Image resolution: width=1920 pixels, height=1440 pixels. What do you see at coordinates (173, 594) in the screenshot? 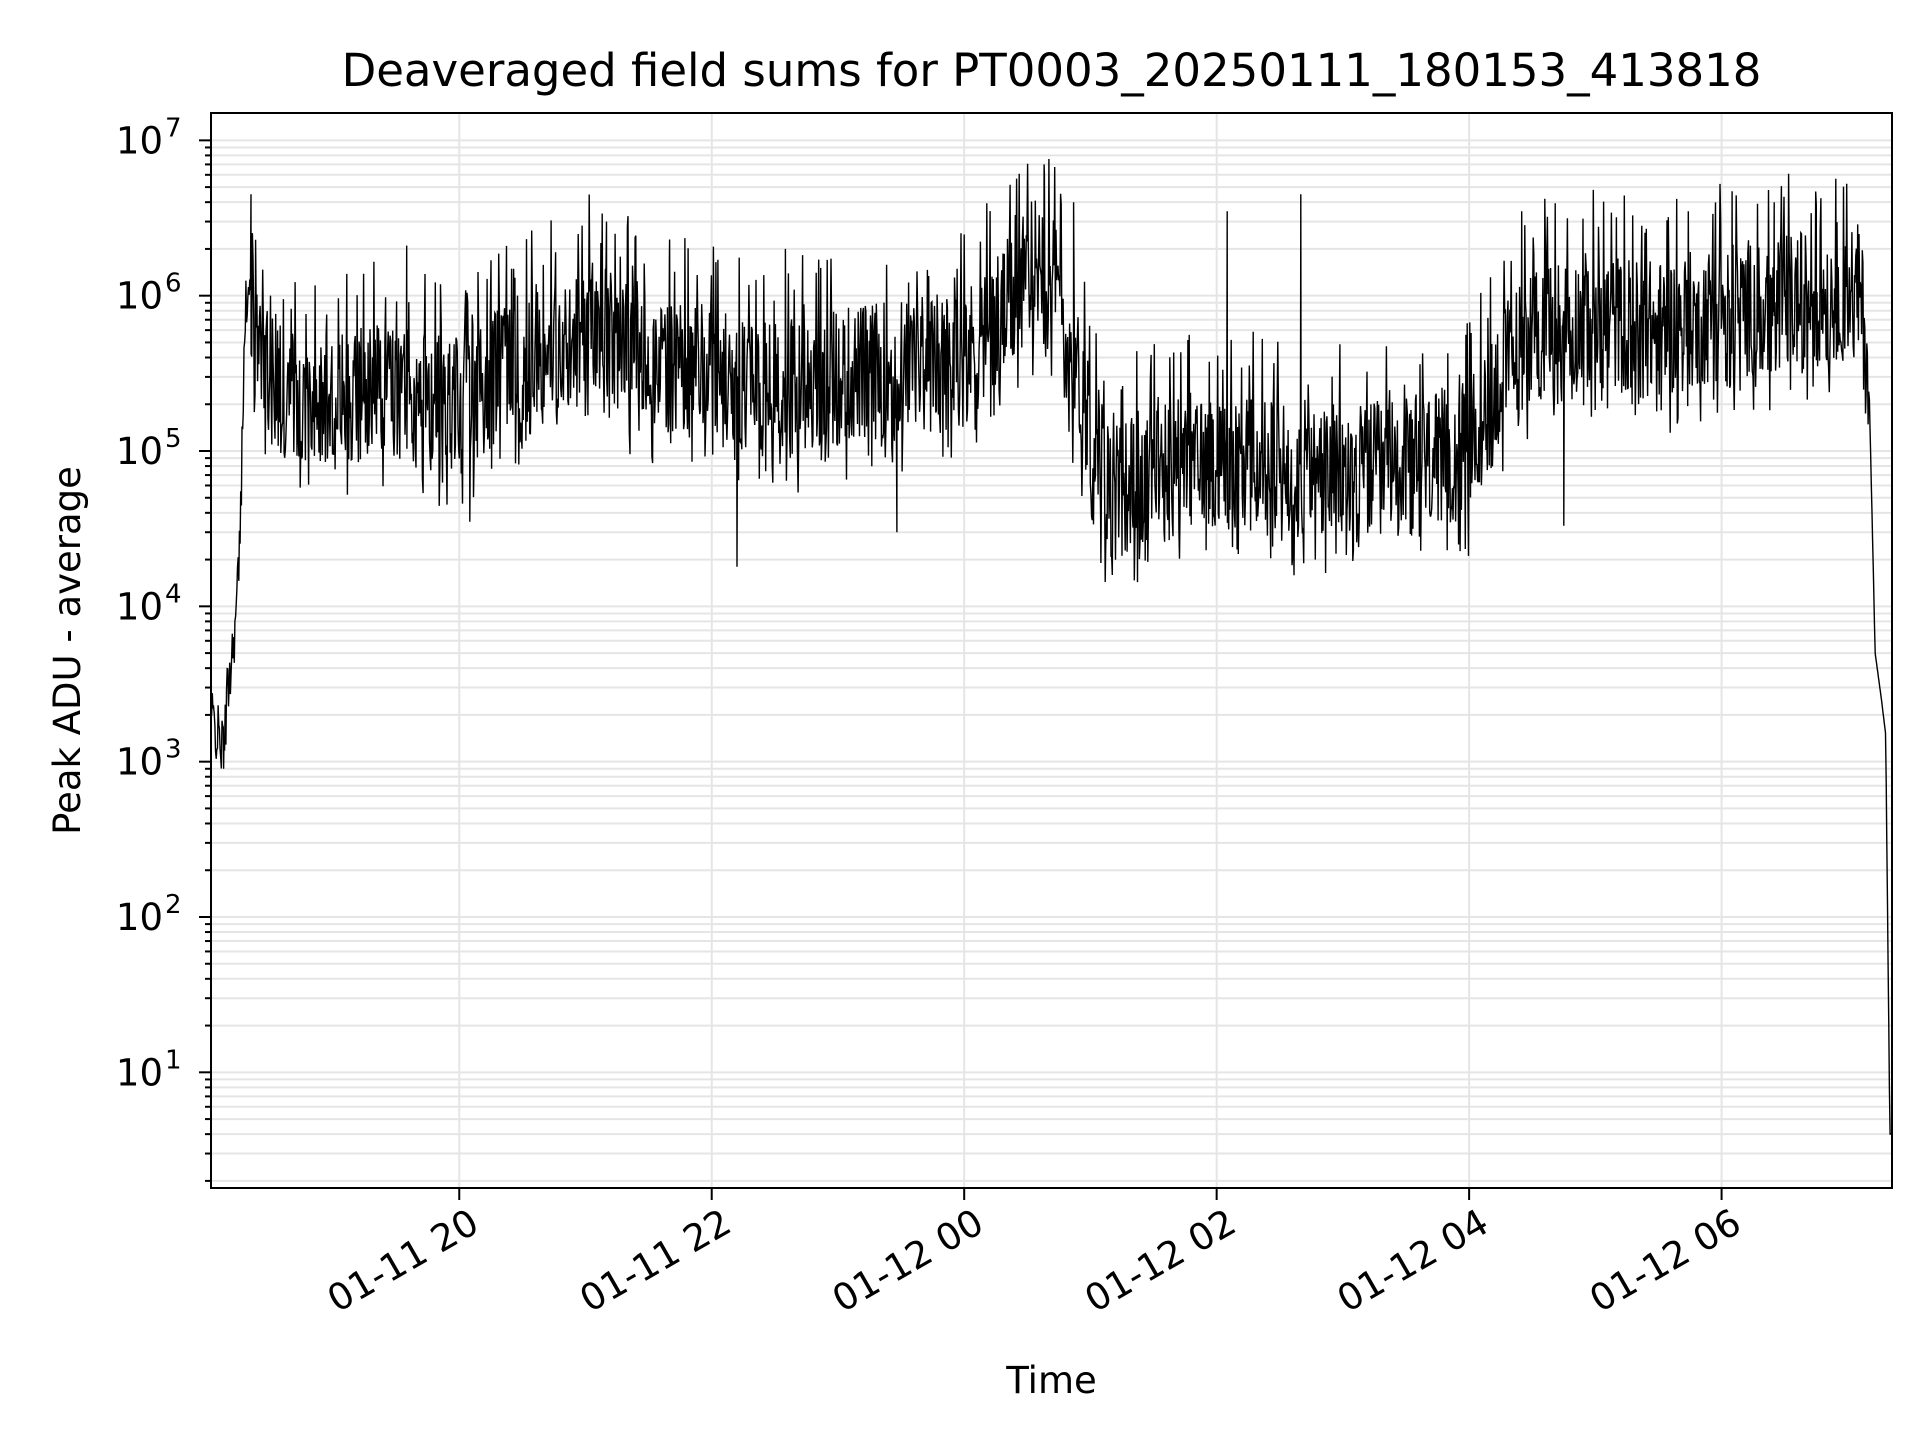
I see `y-tick-exponent: 4` at bounding box center [173, 594].